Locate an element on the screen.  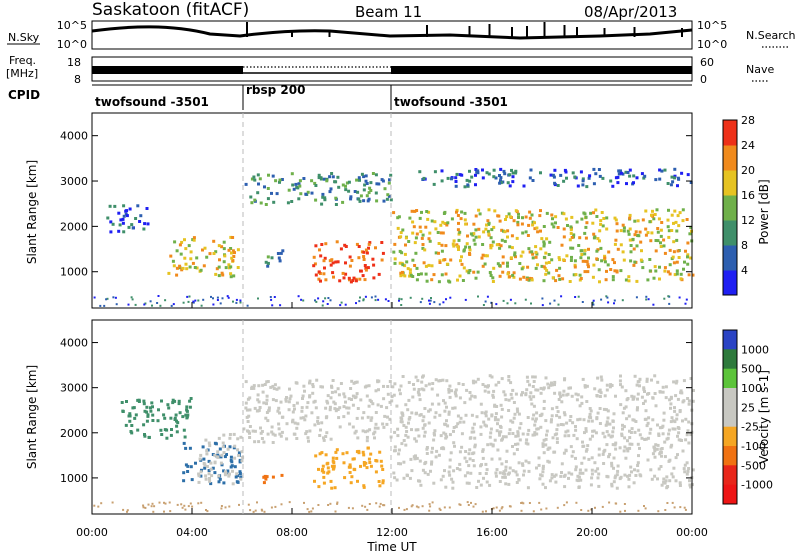
cpid-segment-2: rbsp 200 is located at coordinates (275, 90).